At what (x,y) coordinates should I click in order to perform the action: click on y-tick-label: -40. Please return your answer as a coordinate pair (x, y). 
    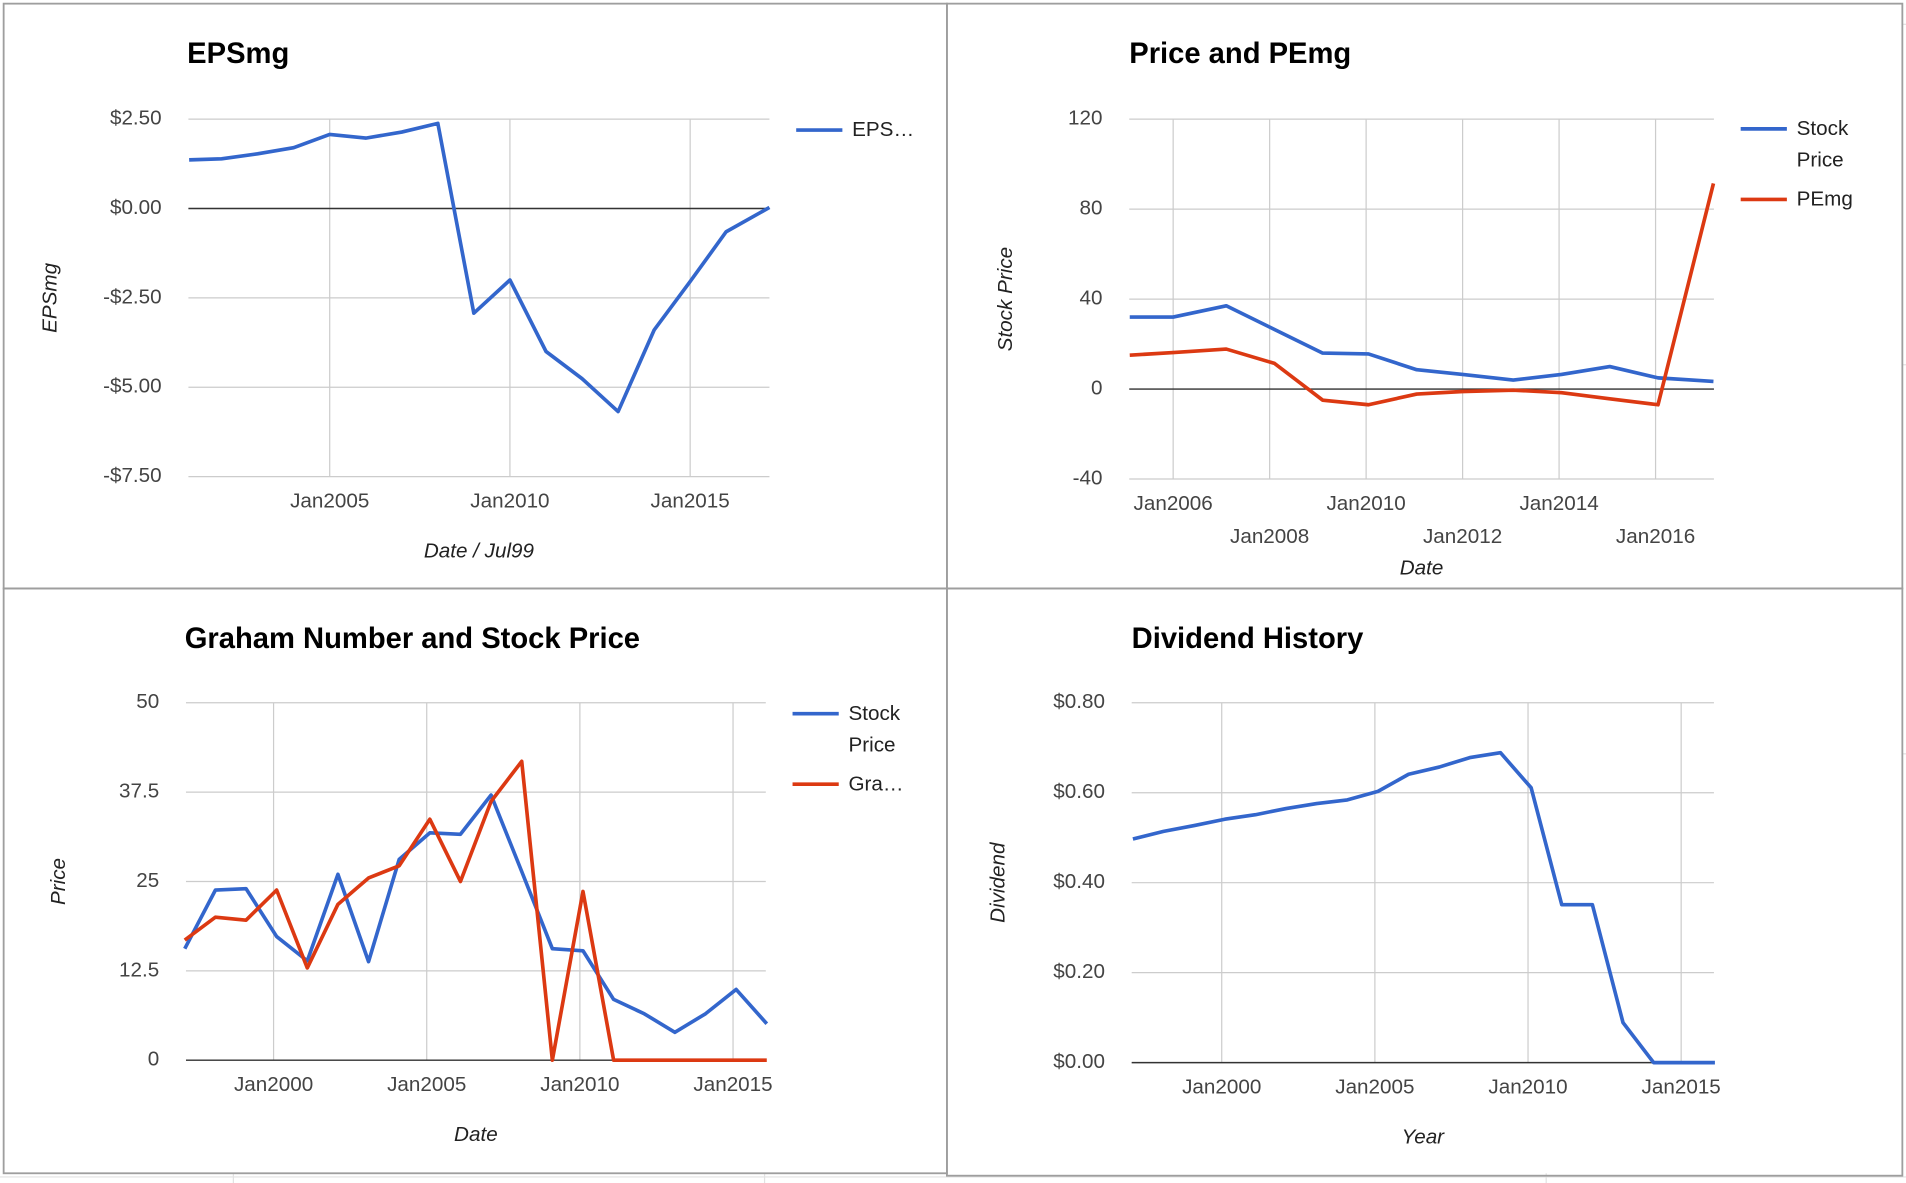
    Looking at the image, I should click on (1088, 477).